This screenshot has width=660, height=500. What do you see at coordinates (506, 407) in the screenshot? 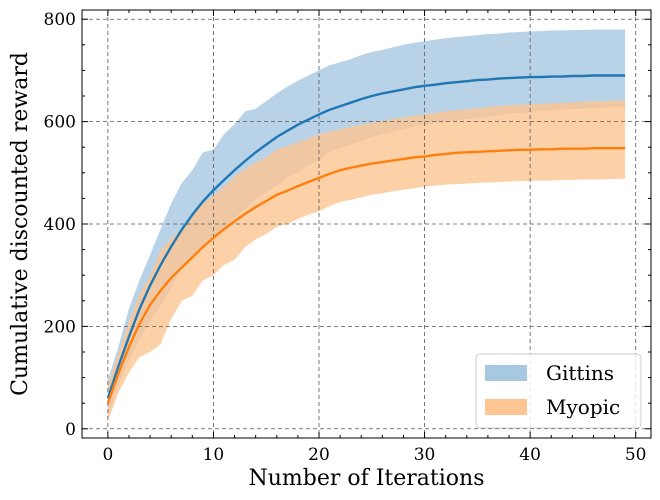
I see `legend-swatch-myopic` at bounding box center [506, 407].